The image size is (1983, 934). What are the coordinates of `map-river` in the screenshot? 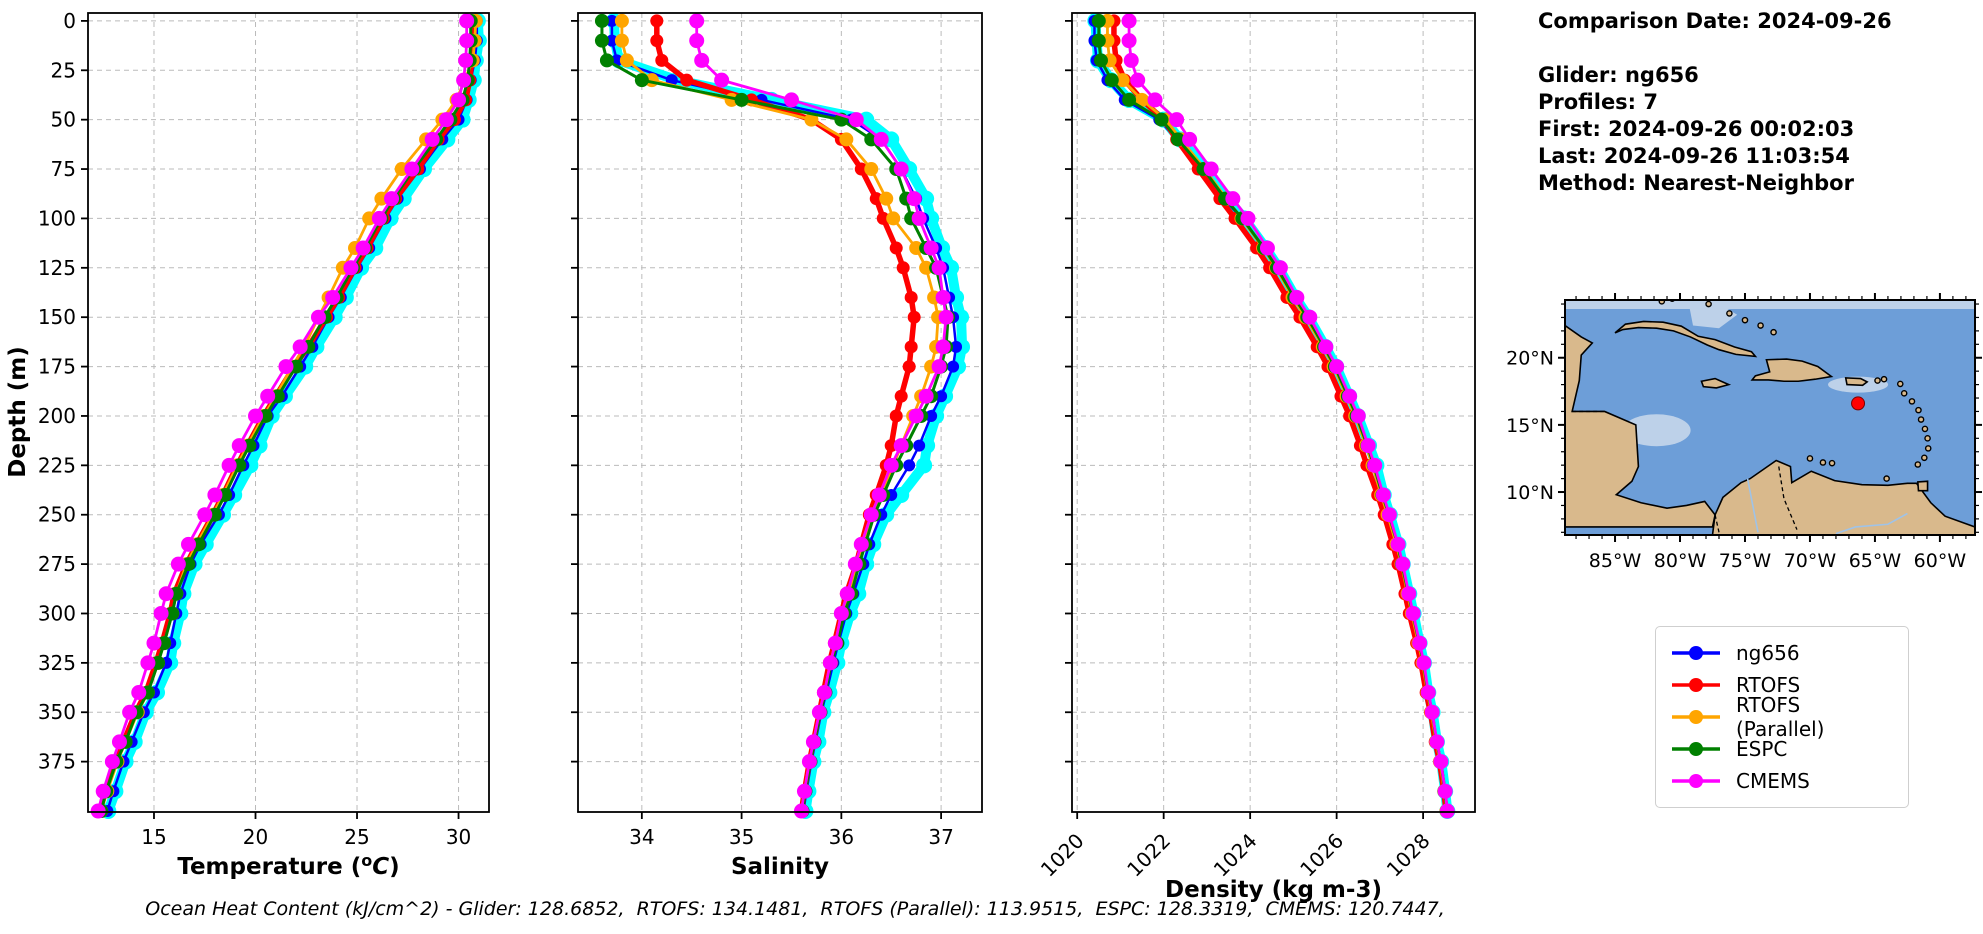 It's located at (1752, 505).